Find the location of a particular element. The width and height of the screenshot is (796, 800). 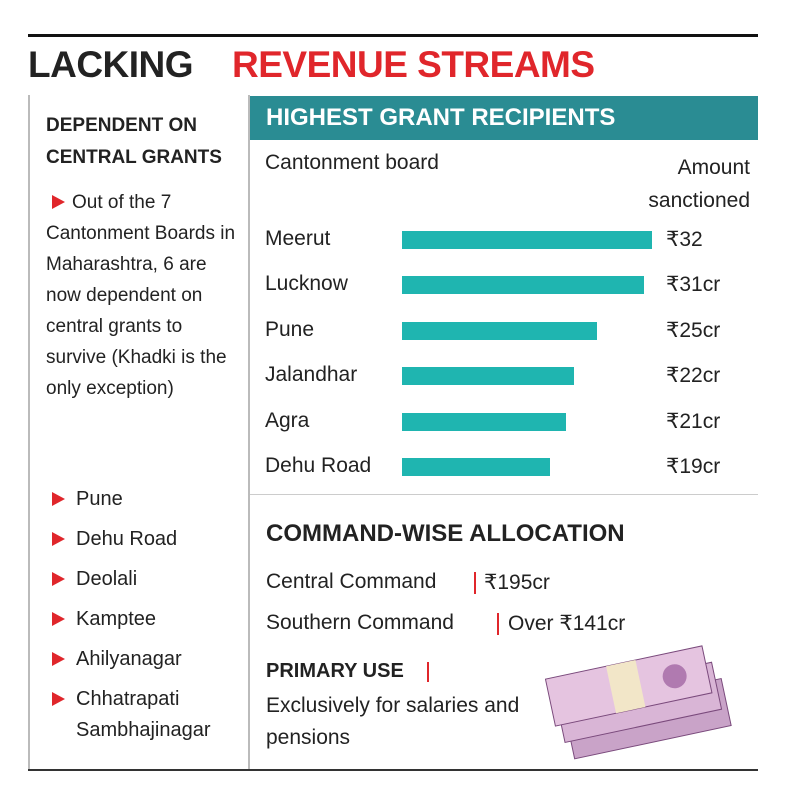

category-label: Agra is located at coordinates (287, 420).